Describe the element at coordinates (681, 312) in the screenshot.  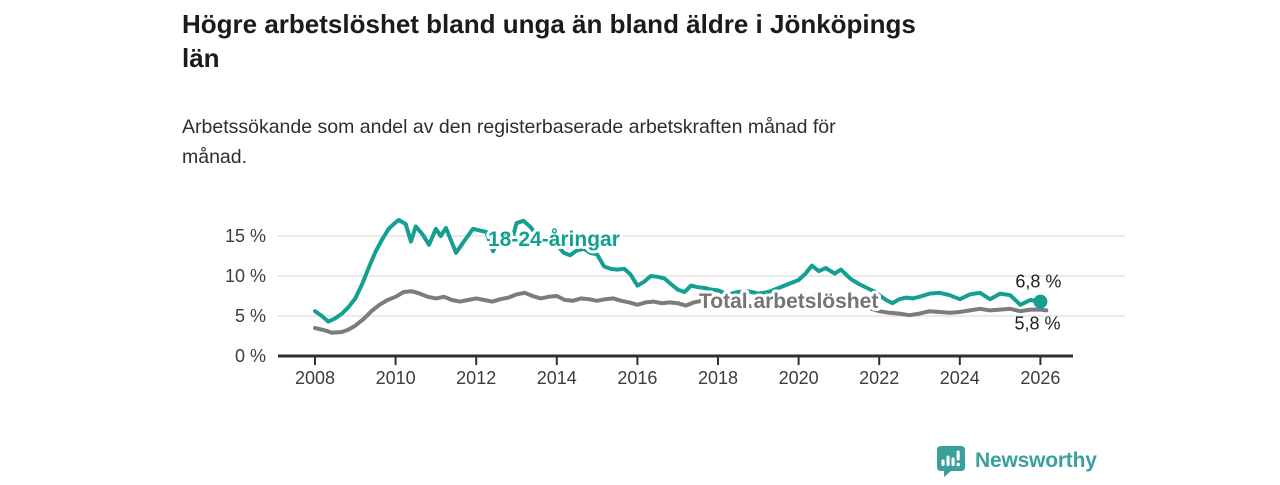
I see `series-line-total` at that location.